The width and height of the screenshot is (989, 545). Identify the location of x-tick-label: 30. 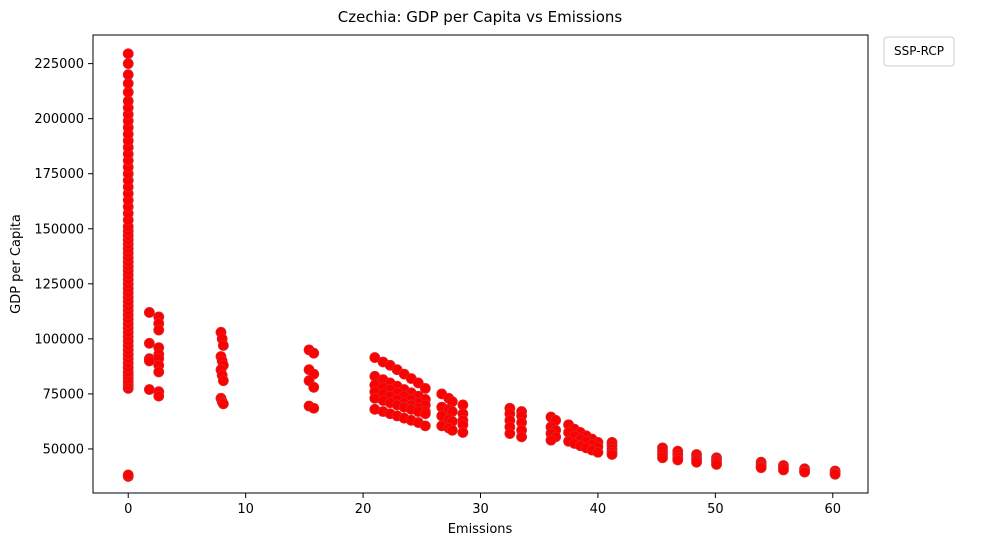
(480, 509).